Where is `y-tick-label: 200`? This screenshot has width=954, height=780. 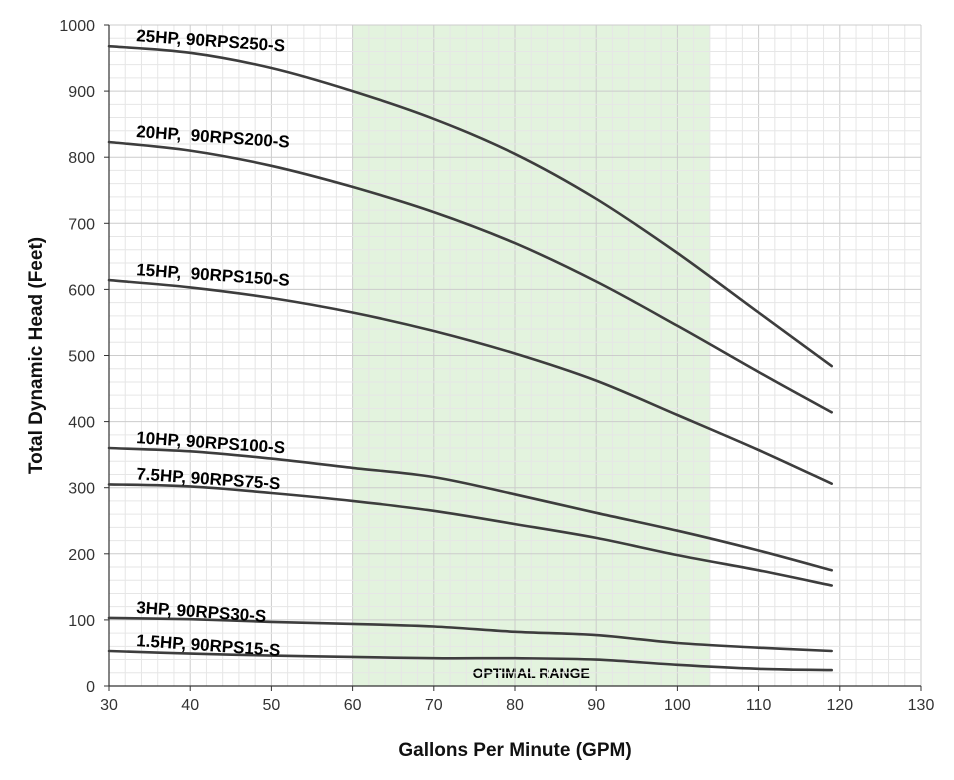 y-tick-label: 200 is located at coordinates (81, 555).